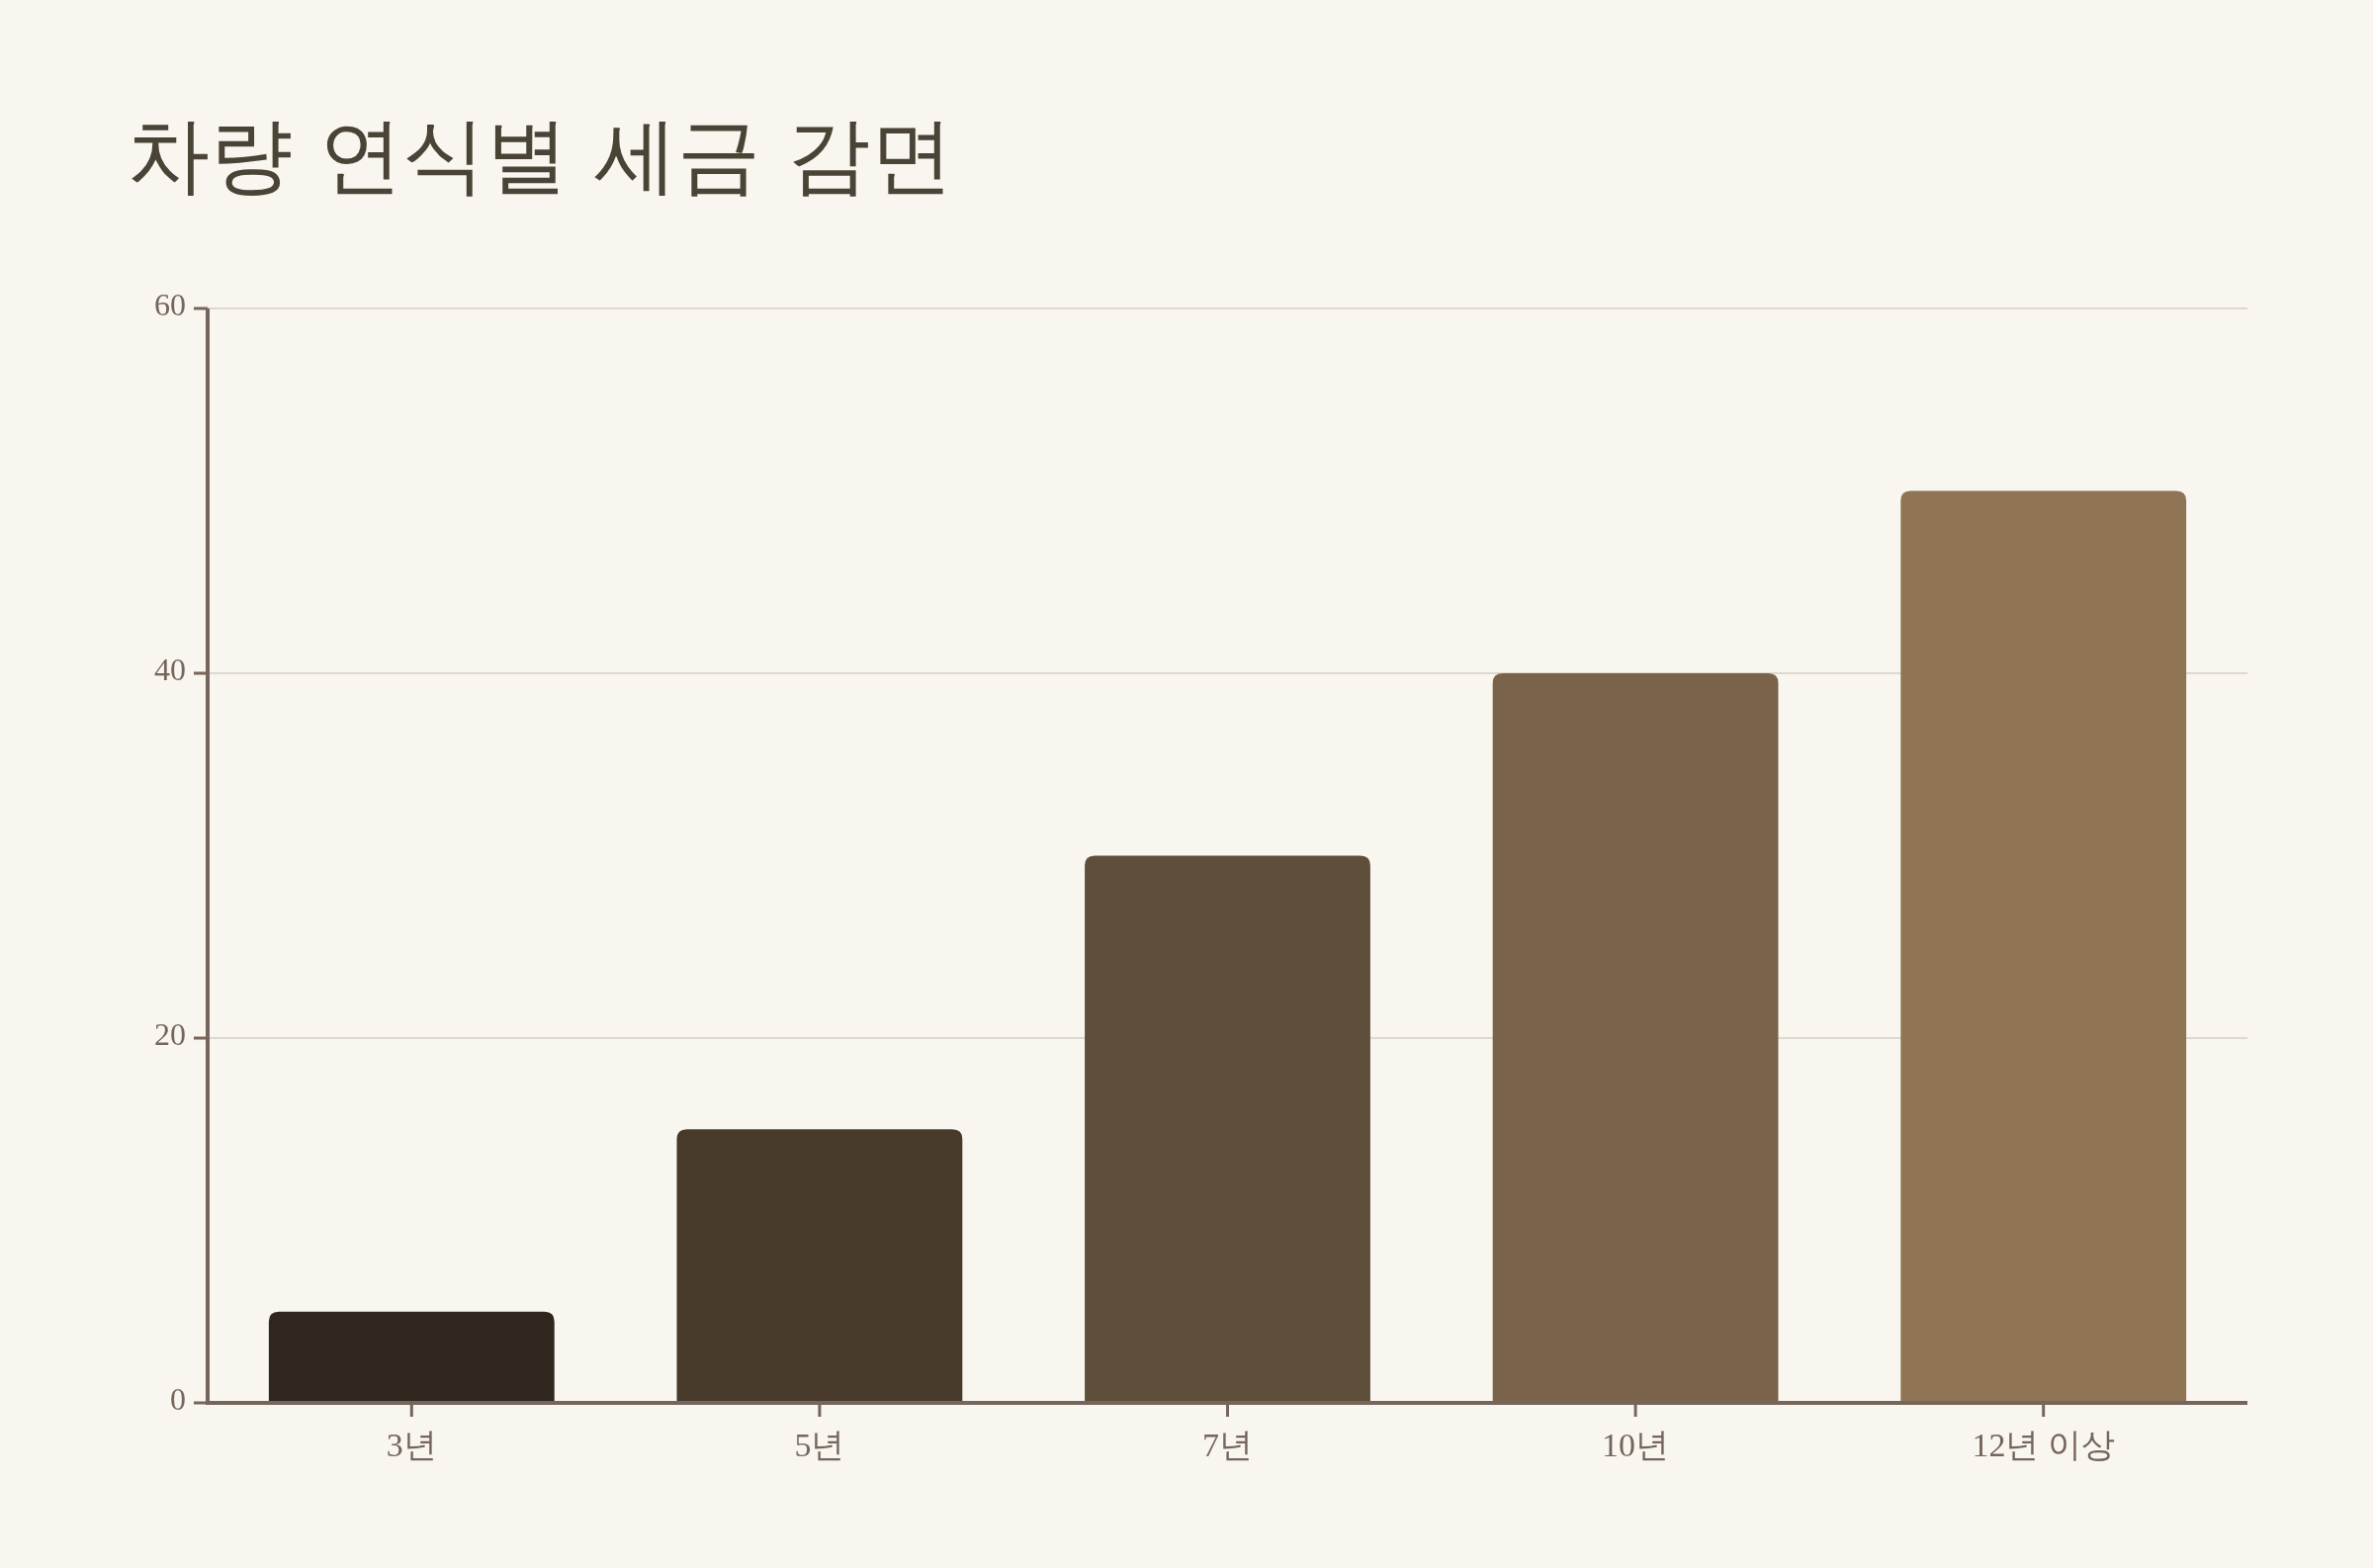 The width and height of the screenshot is (2373, 1568). Describe the element at coordinates (170, 670) in the screenshot. I see `y-tick-label: 40` at that location.